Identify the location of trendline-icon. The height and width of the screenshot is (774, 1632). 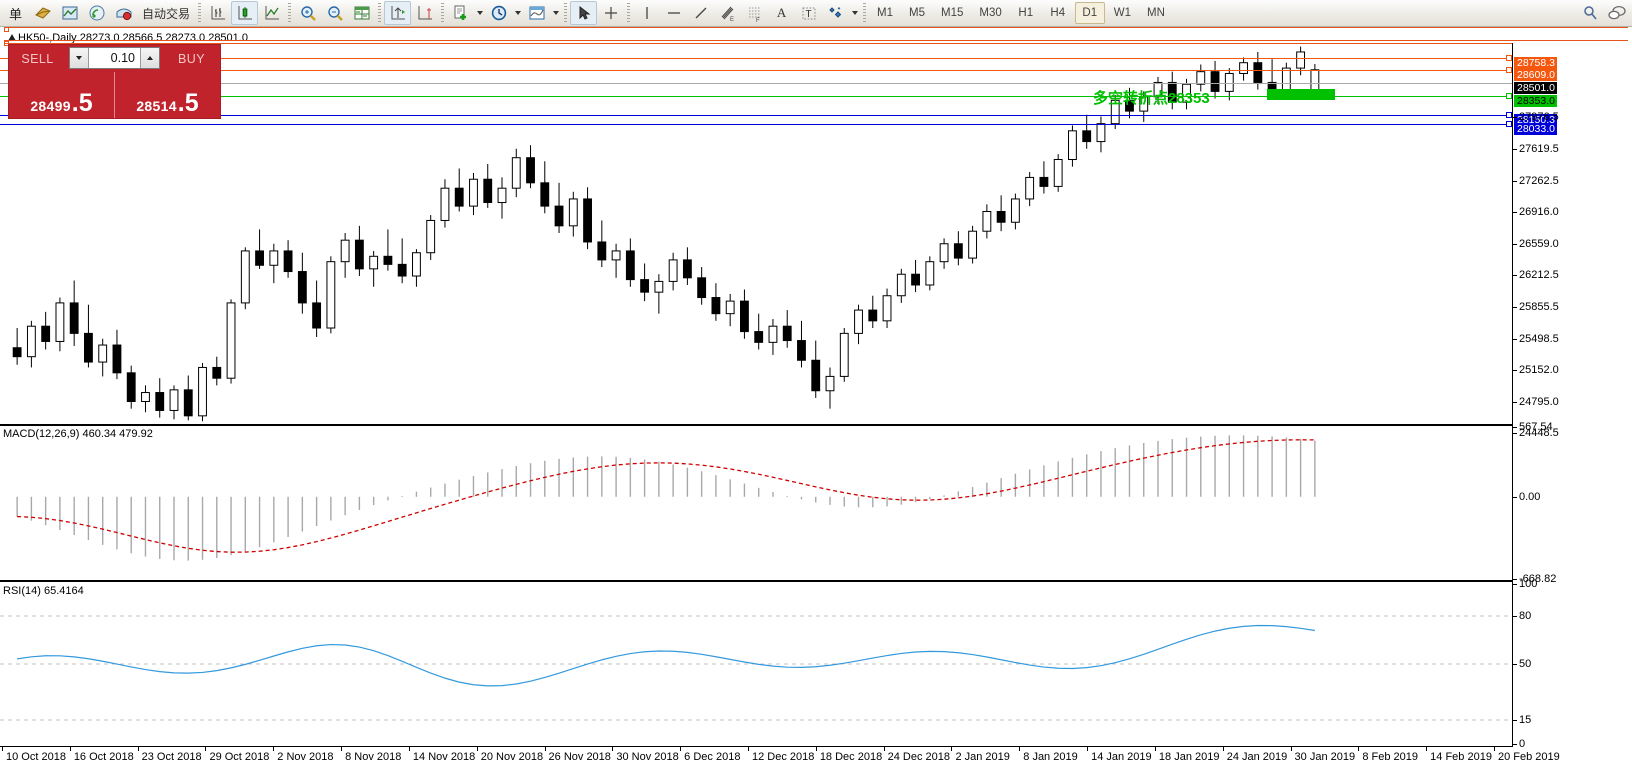
(700, 13).